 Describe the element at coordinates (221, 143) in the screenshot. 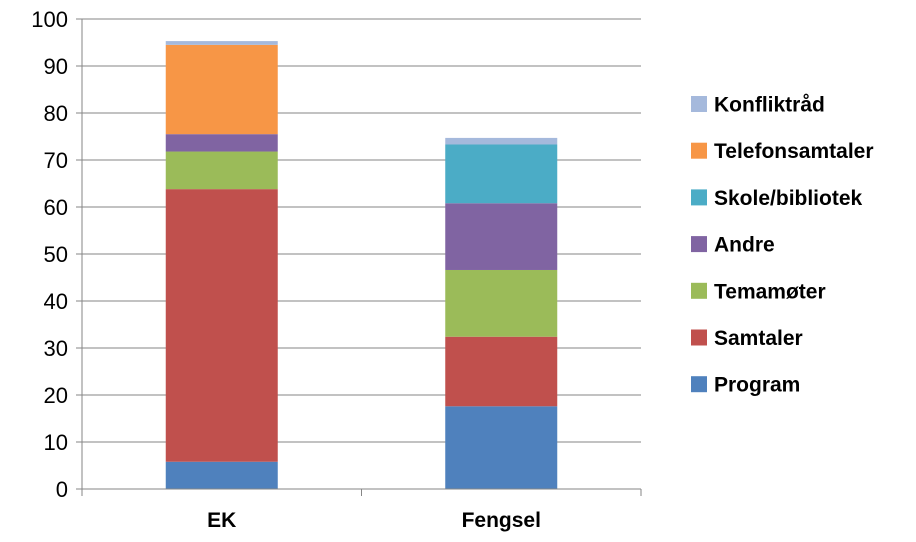

I see `bar-ek-andre` at that location.